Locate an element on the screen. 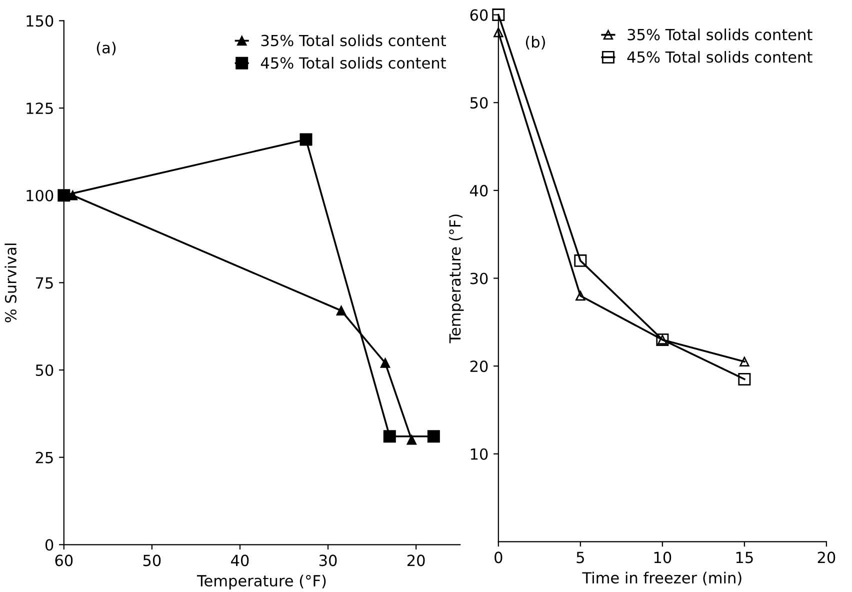 The width and height of the screenshot is (852, 592). y-tick-label: 0 is located at coordinates (49, 545).